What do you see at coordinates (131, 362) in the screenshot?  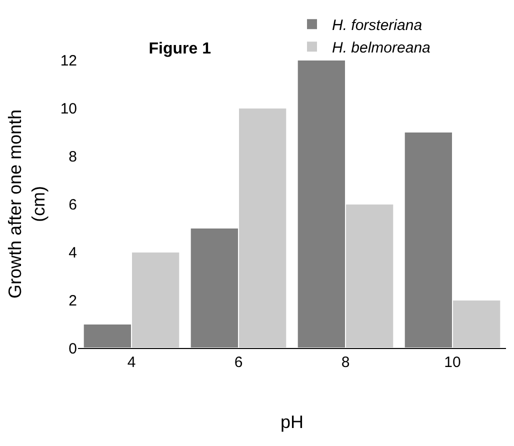 I see `x-tick-label: 4` at bounding box center [131, 362].